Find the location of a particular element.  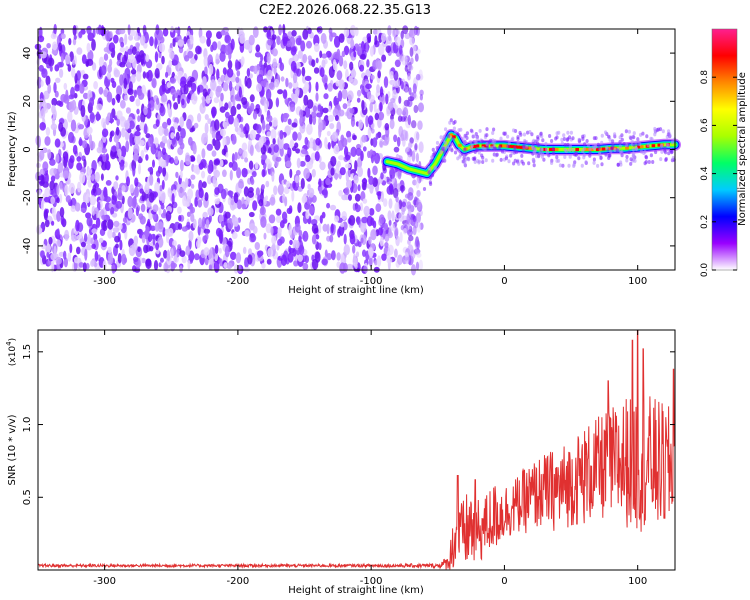

spectrogram-x-tick-label: -200 is located at coordinates (238, 281).